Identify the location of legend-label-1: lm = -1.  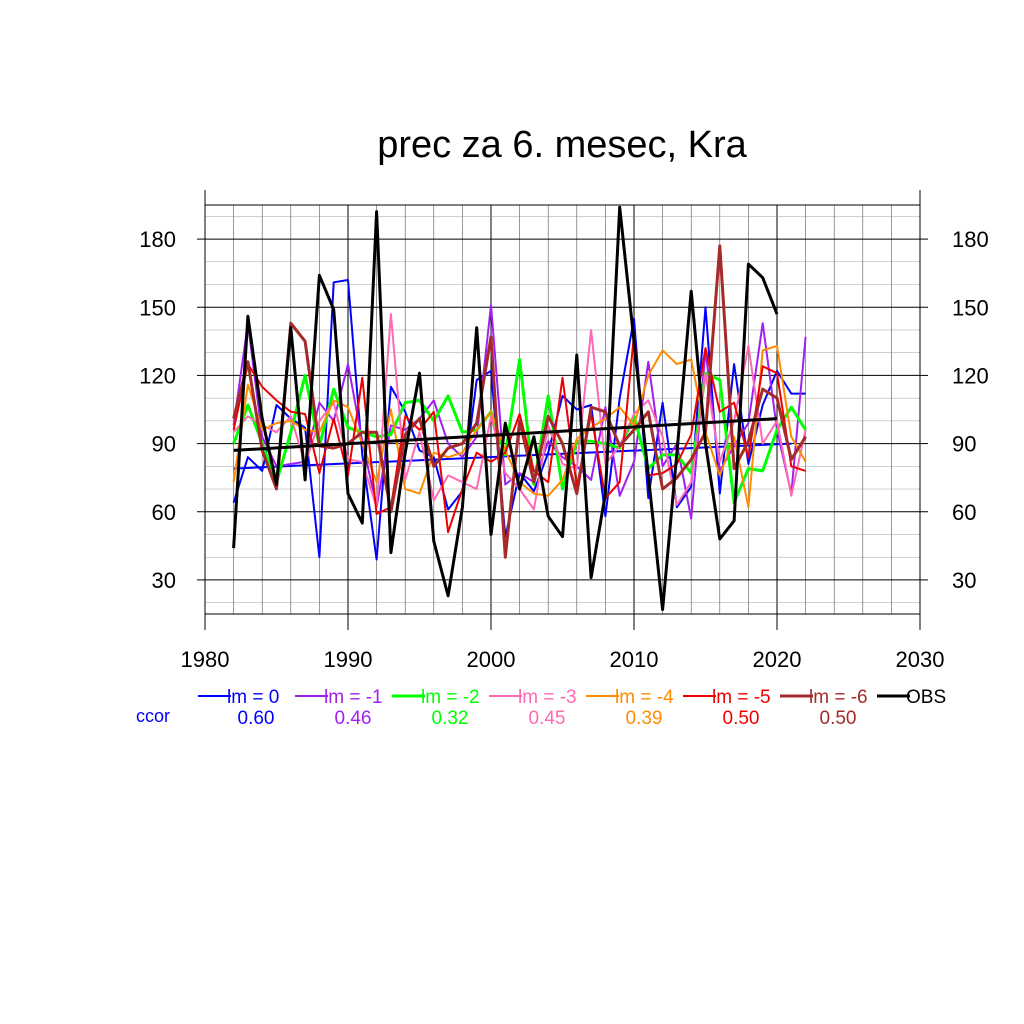
(353, 697).